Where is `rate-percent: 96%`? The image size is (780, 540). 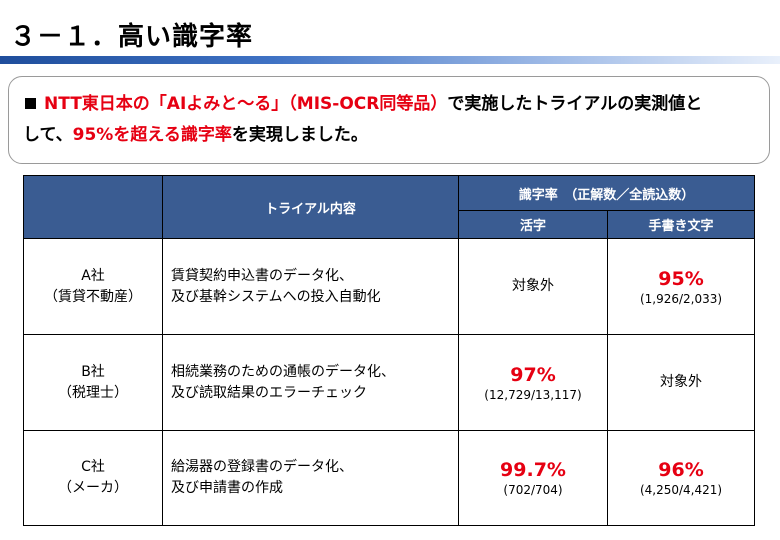 rate-percent: 96% is located at coordinates (681, 470).